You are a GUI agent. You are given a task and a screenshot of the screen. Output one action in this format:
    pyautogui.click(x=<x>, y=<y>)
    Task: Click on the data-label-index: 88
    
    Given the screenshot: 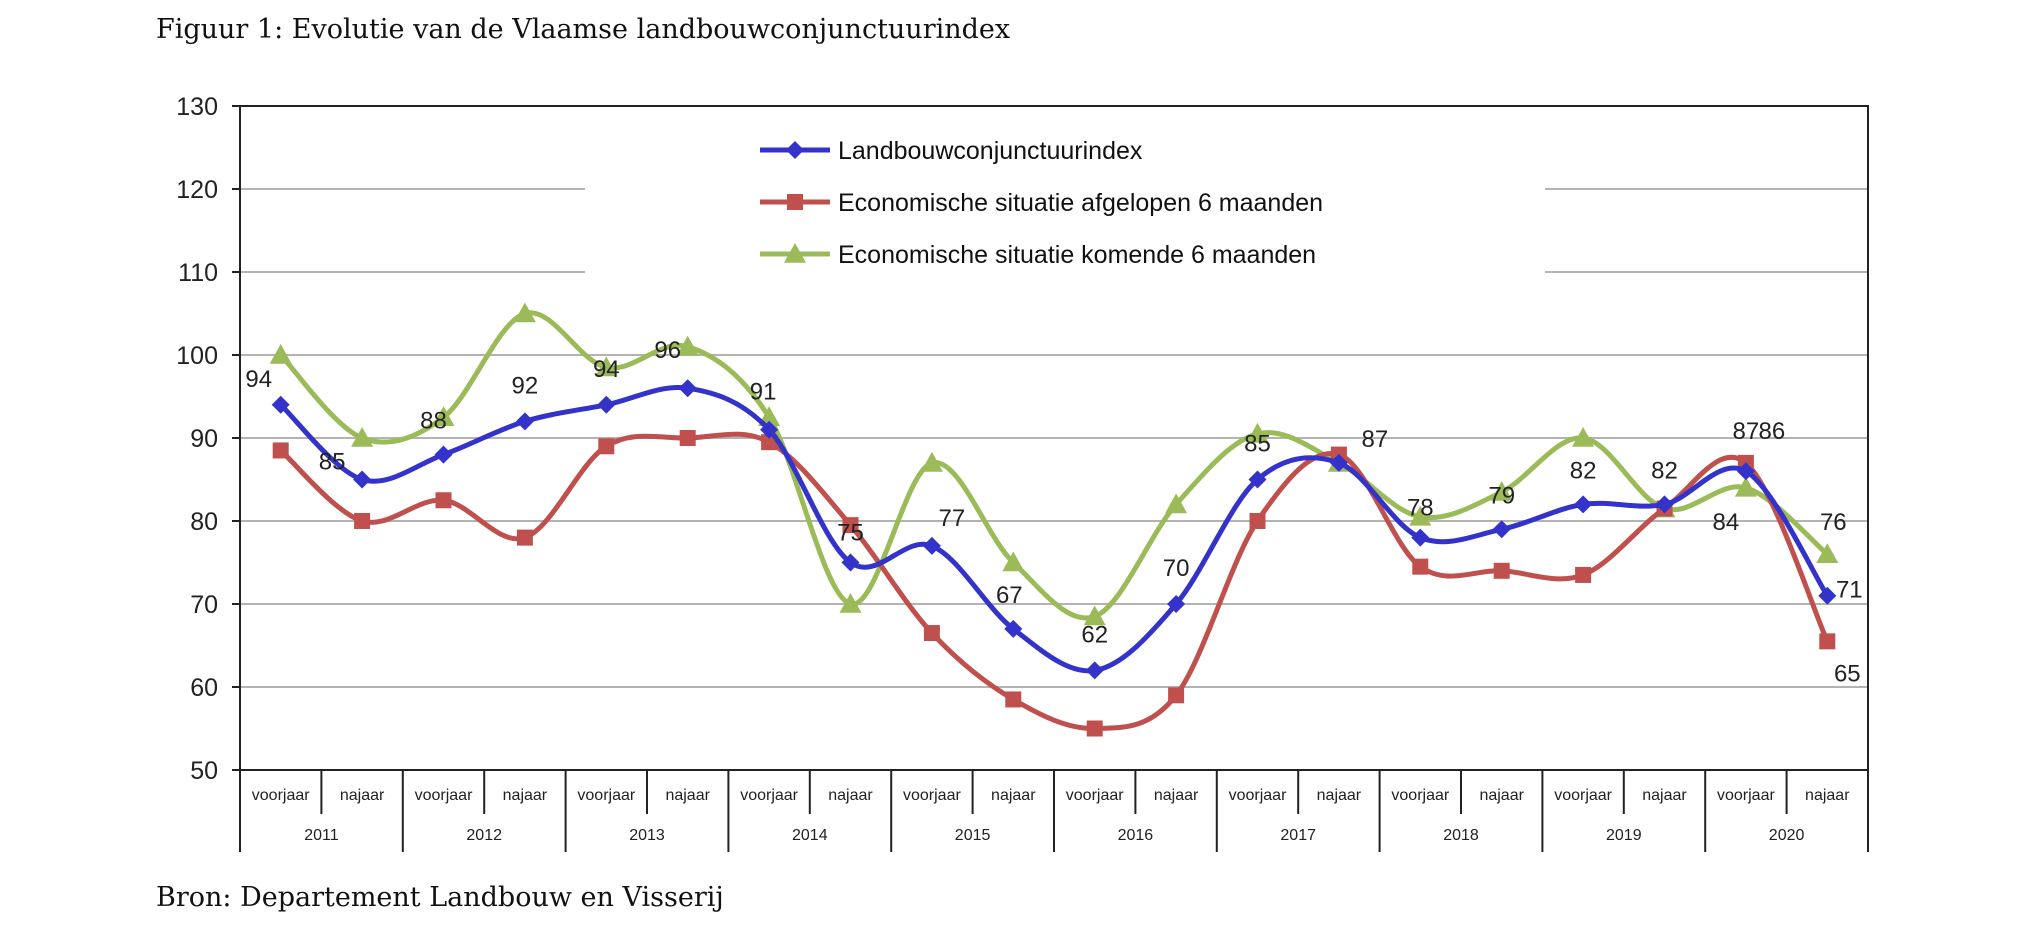 What is the action you would take?
    pyautogui.click(x=433, y=421)
    